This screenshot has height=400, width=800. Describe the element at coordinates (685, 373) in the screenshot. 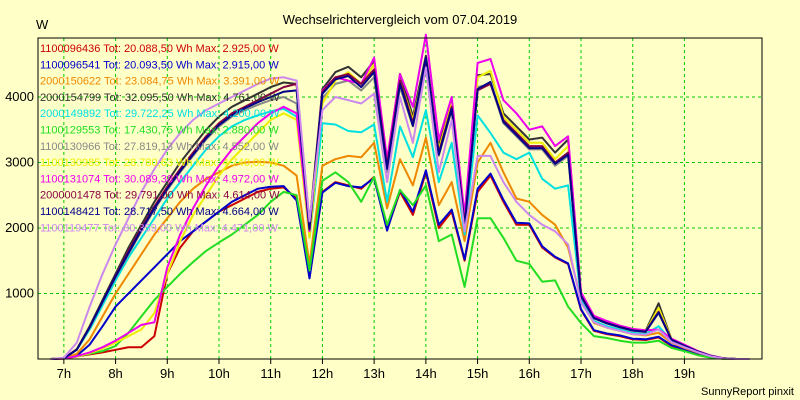

I see `x-tick-label: 19h` at that location.